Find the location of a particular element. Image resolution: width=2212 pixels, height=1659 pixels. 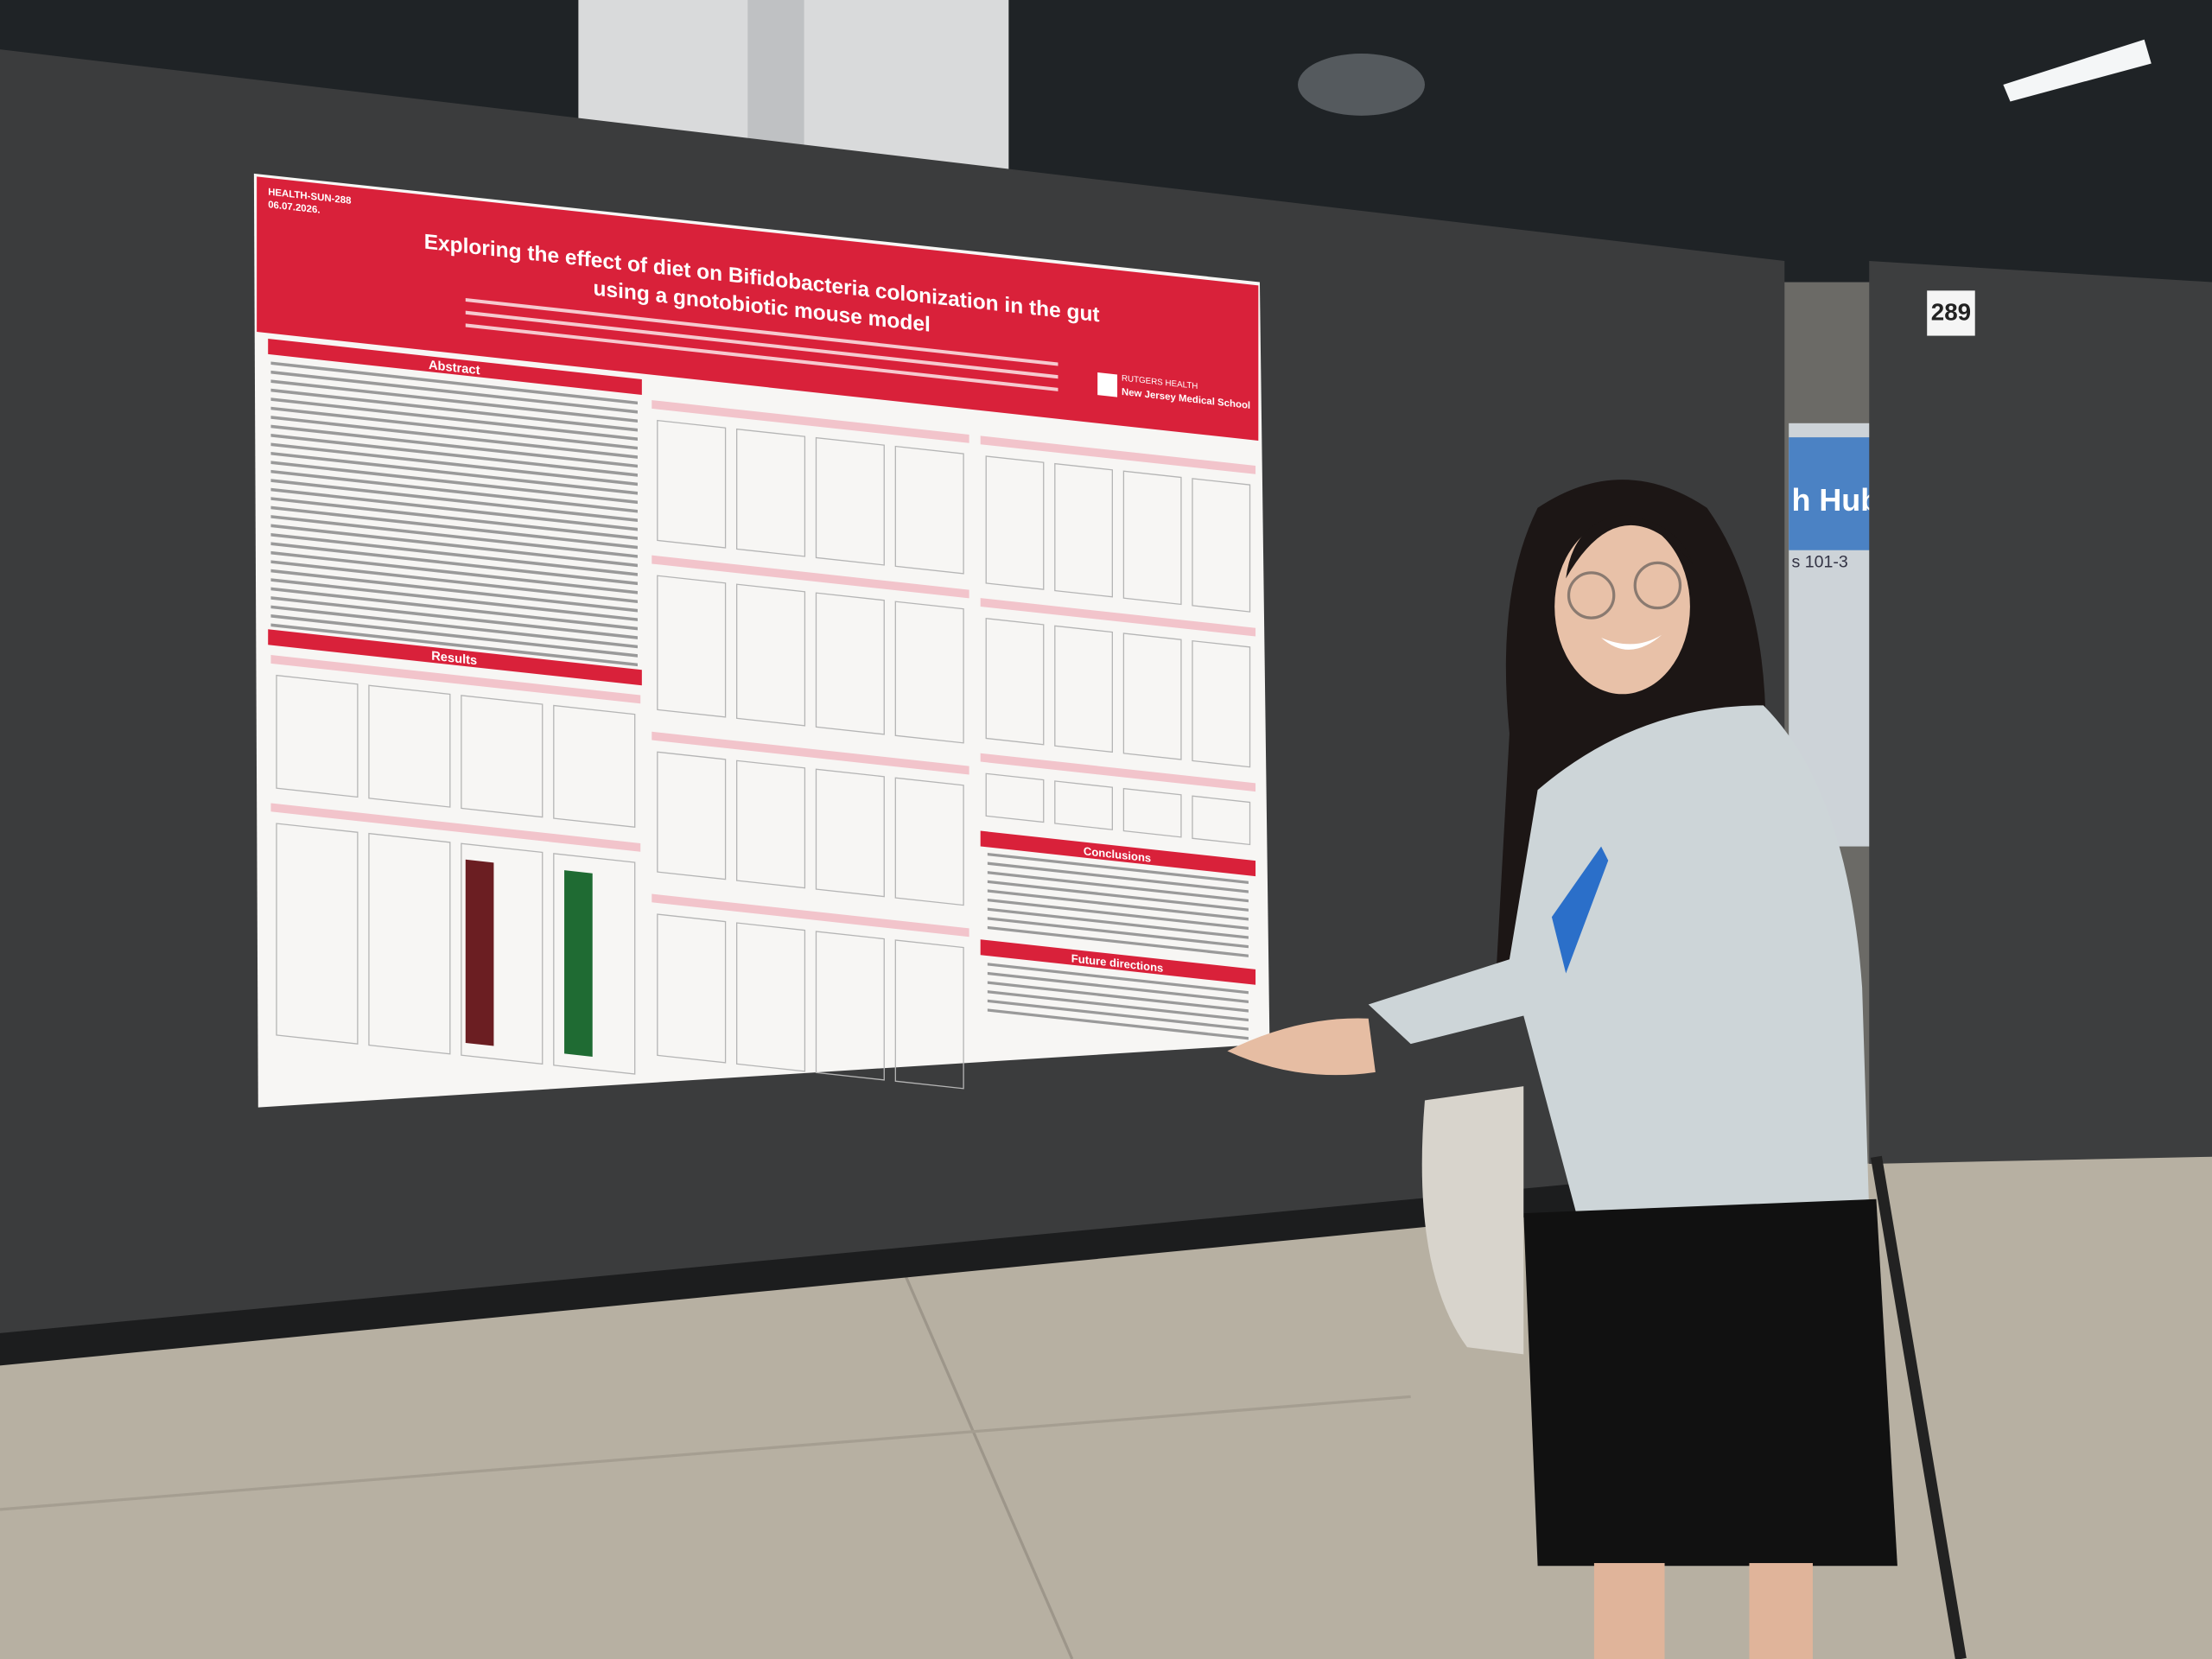

banner is located at coordinates (1831, 493).